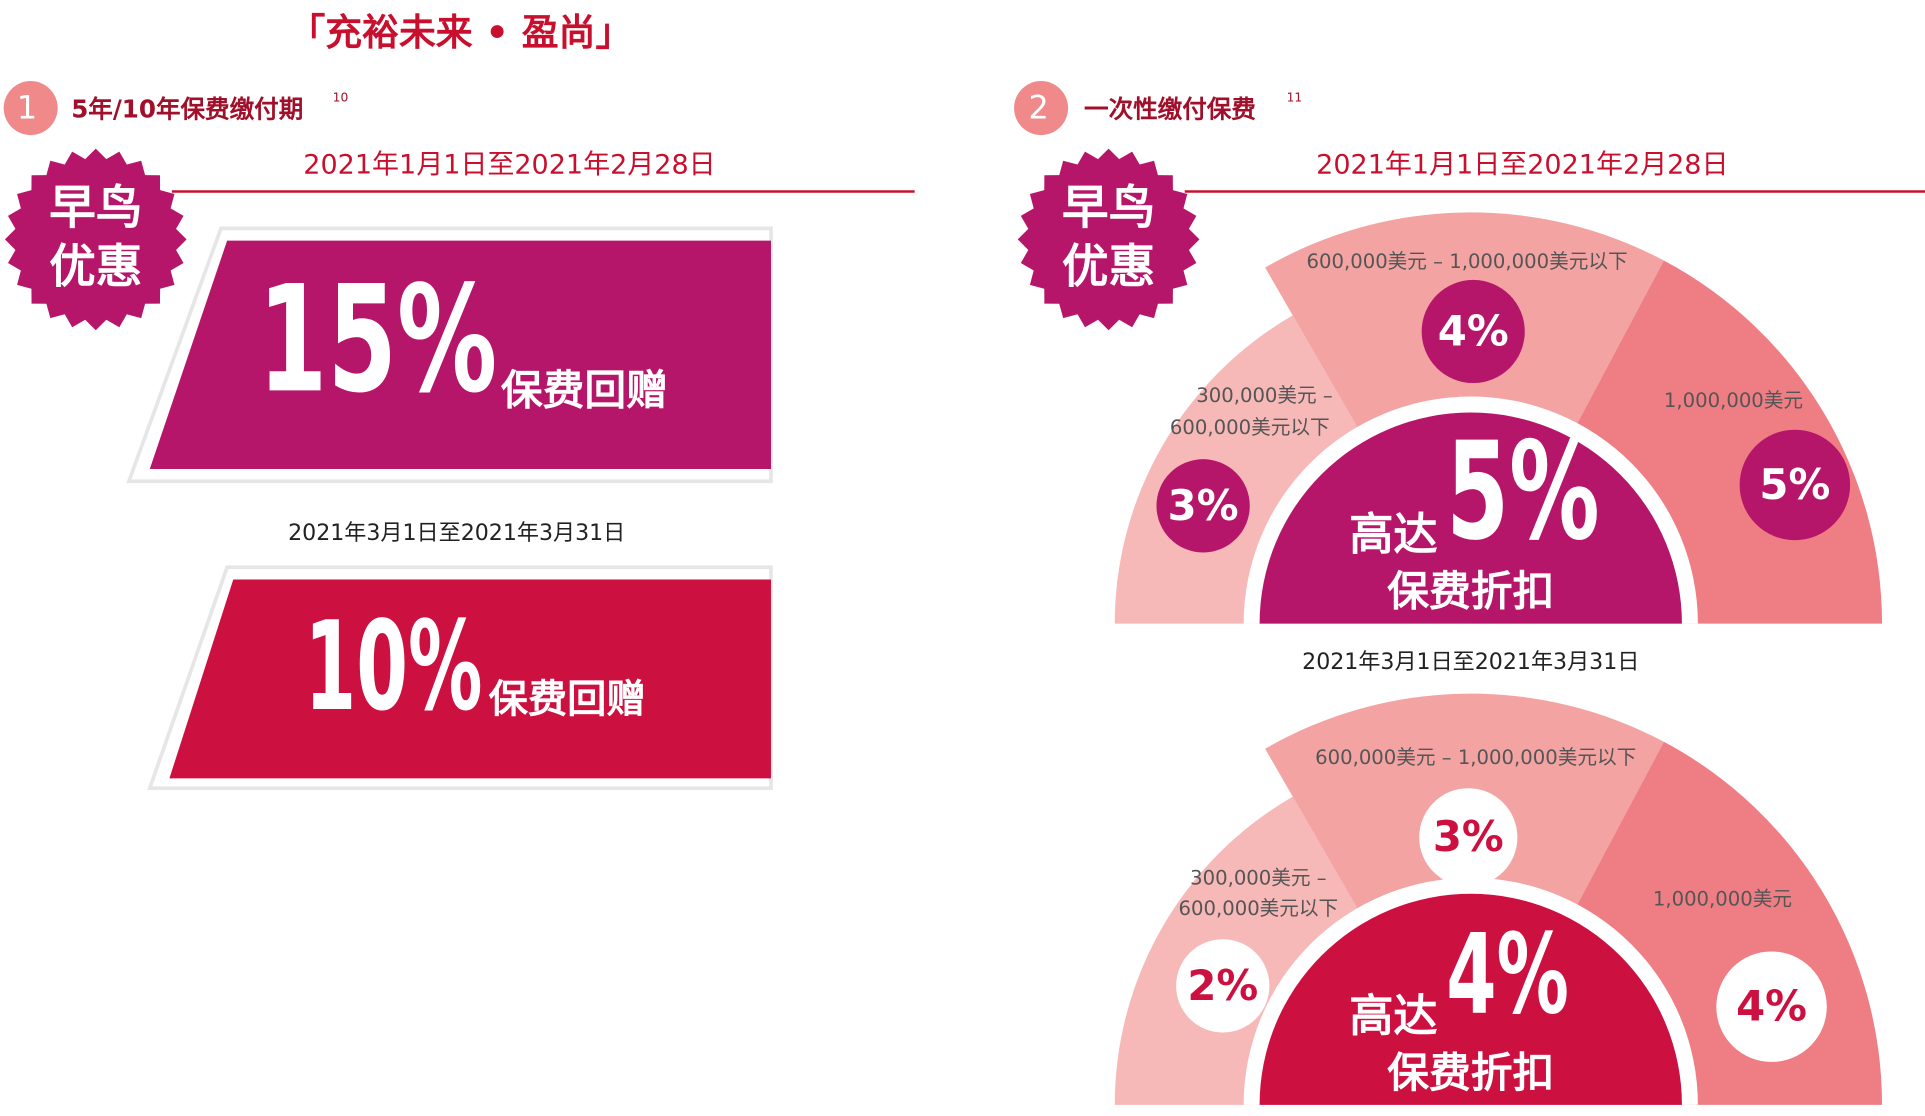  I want to click on section-number: 1, so click(27, 107).